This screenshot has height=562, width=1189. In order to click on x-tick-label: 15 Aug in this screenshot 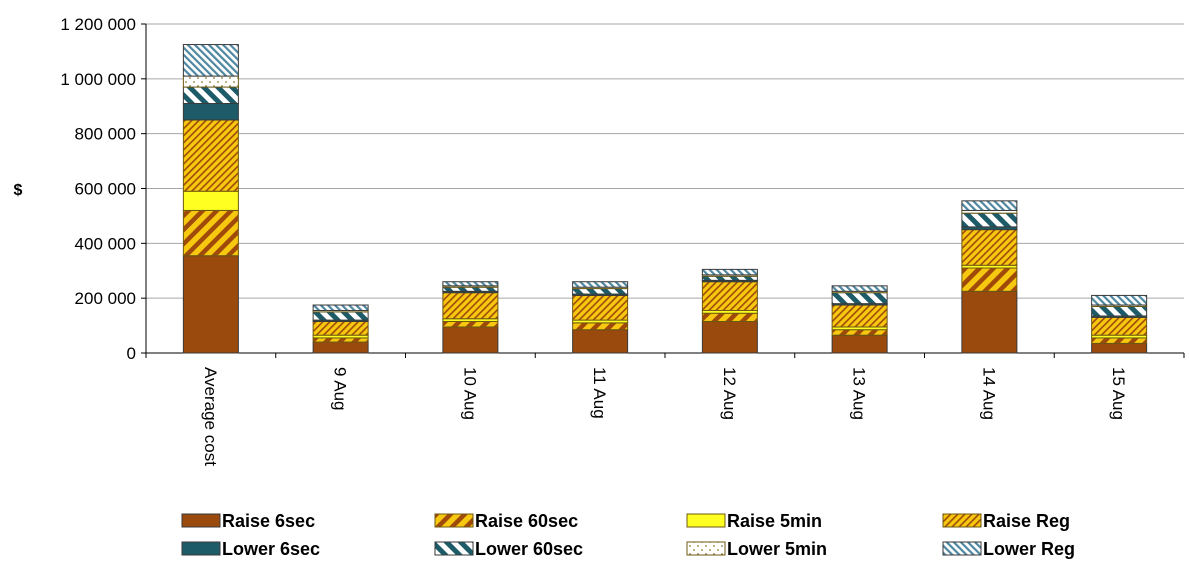, I will do `click(1118, 393)`.